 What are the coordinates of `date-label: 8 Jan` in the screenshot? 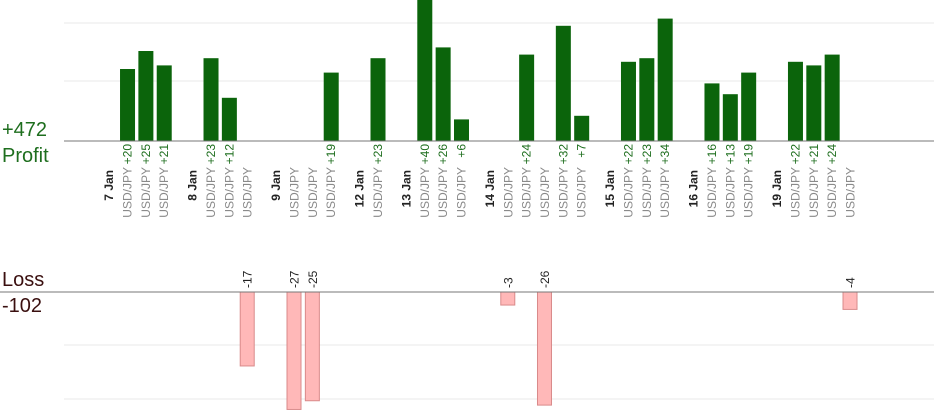 It's located at (193, 185).